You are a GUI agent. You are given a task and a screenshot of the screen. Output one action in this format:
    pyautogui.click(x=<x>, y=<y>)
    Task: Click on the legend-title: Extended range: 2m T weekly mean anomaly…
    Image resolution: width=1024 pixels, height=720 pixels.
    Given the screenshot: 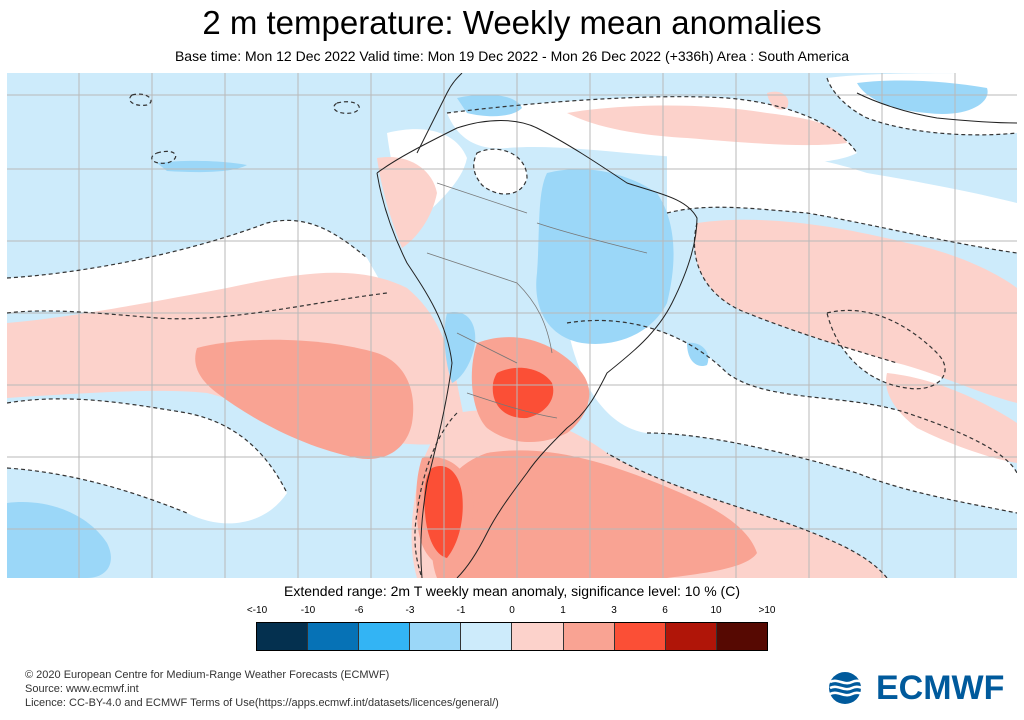 What is the action you would take?
    pyautogui.click(x=511, y=591)
    